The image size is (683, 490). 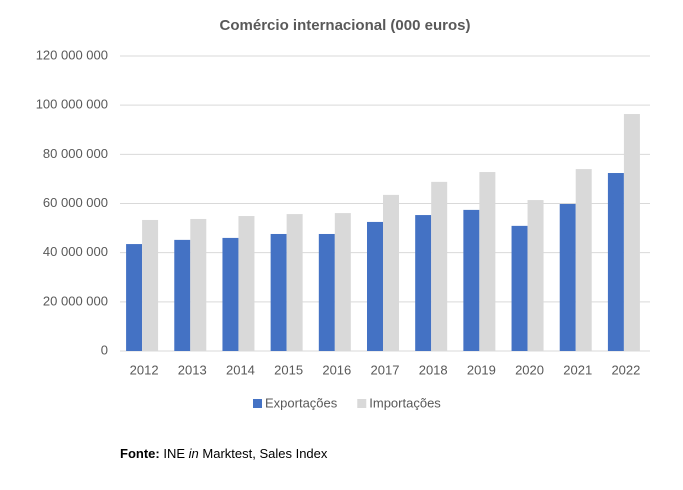 I want to click on x-tick-label: 2016, so click(x=336, y=369).